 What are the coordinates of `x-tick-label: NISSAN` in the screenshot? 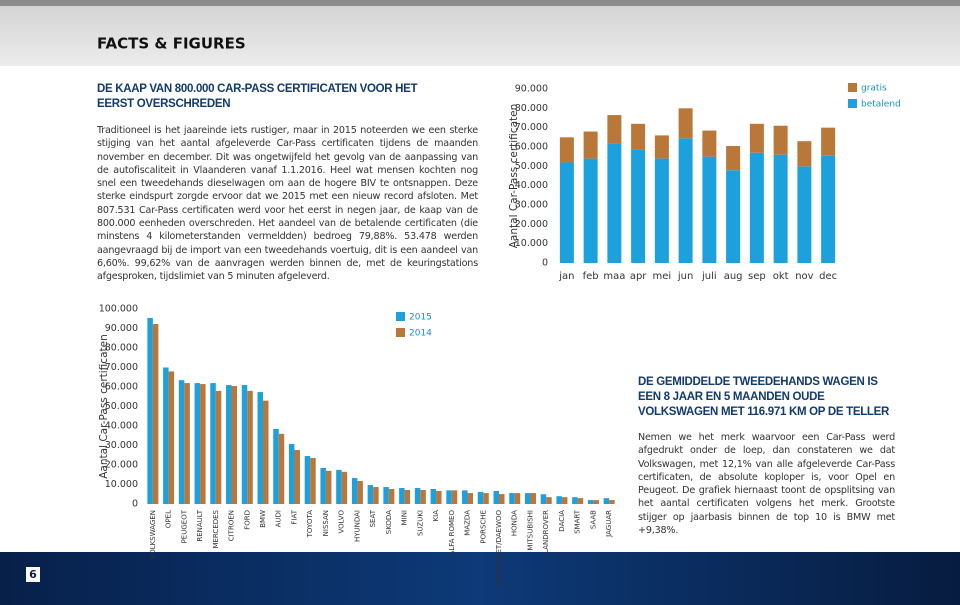 It's located at (326, 523).